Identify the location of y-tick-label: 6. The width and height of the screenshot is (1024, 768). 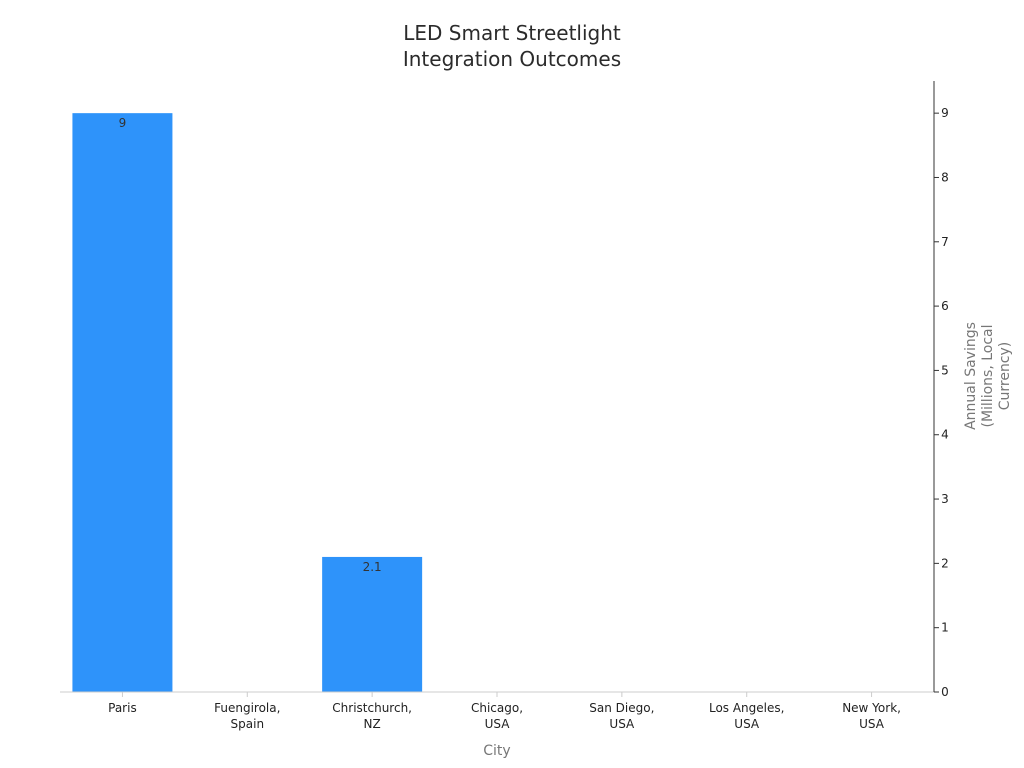
(945, 306).